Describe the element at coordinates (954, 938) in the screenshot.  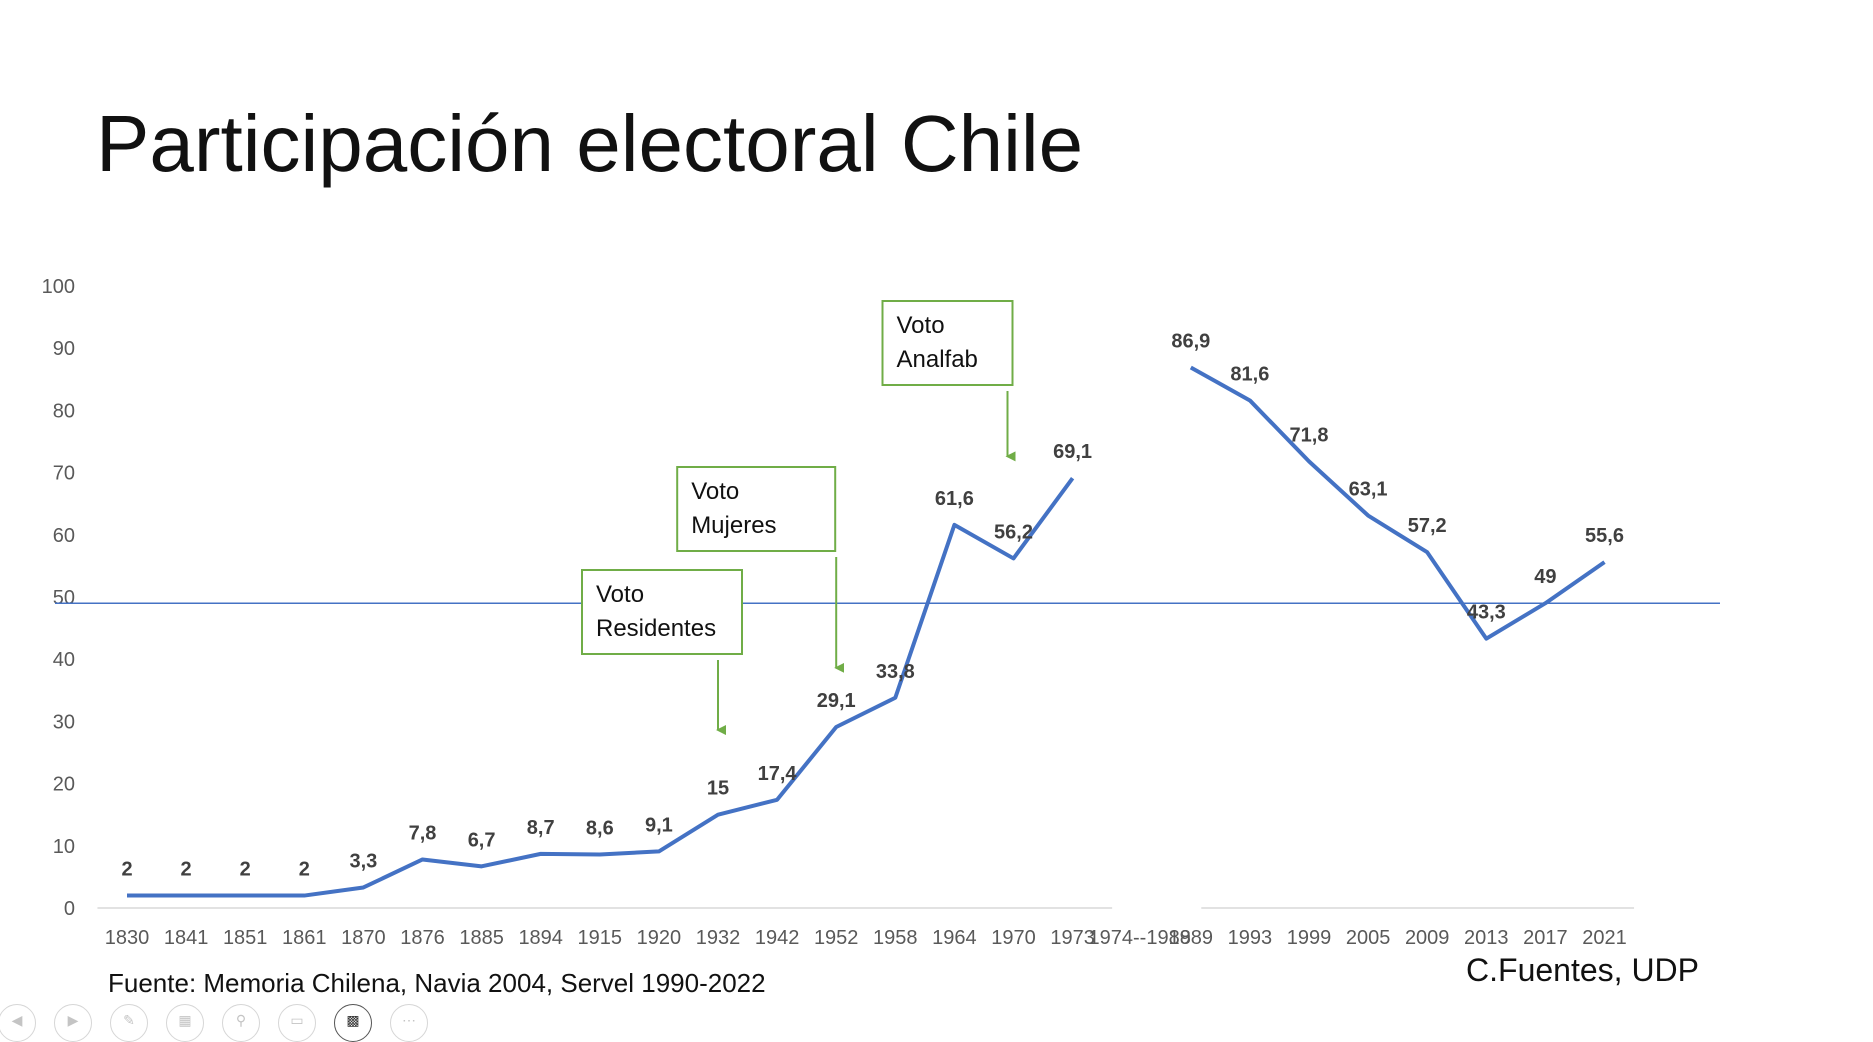
I see `x-tick-label: 1964` at that location.